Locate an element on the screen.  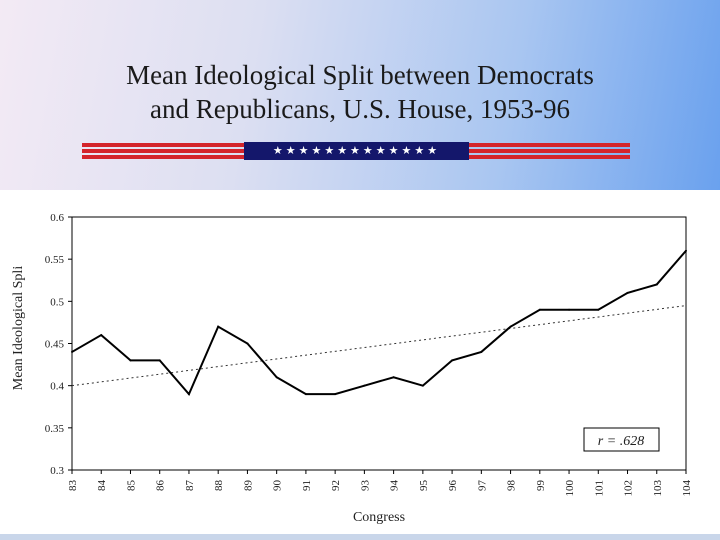
trend-line is located at coordinates (379, 346).